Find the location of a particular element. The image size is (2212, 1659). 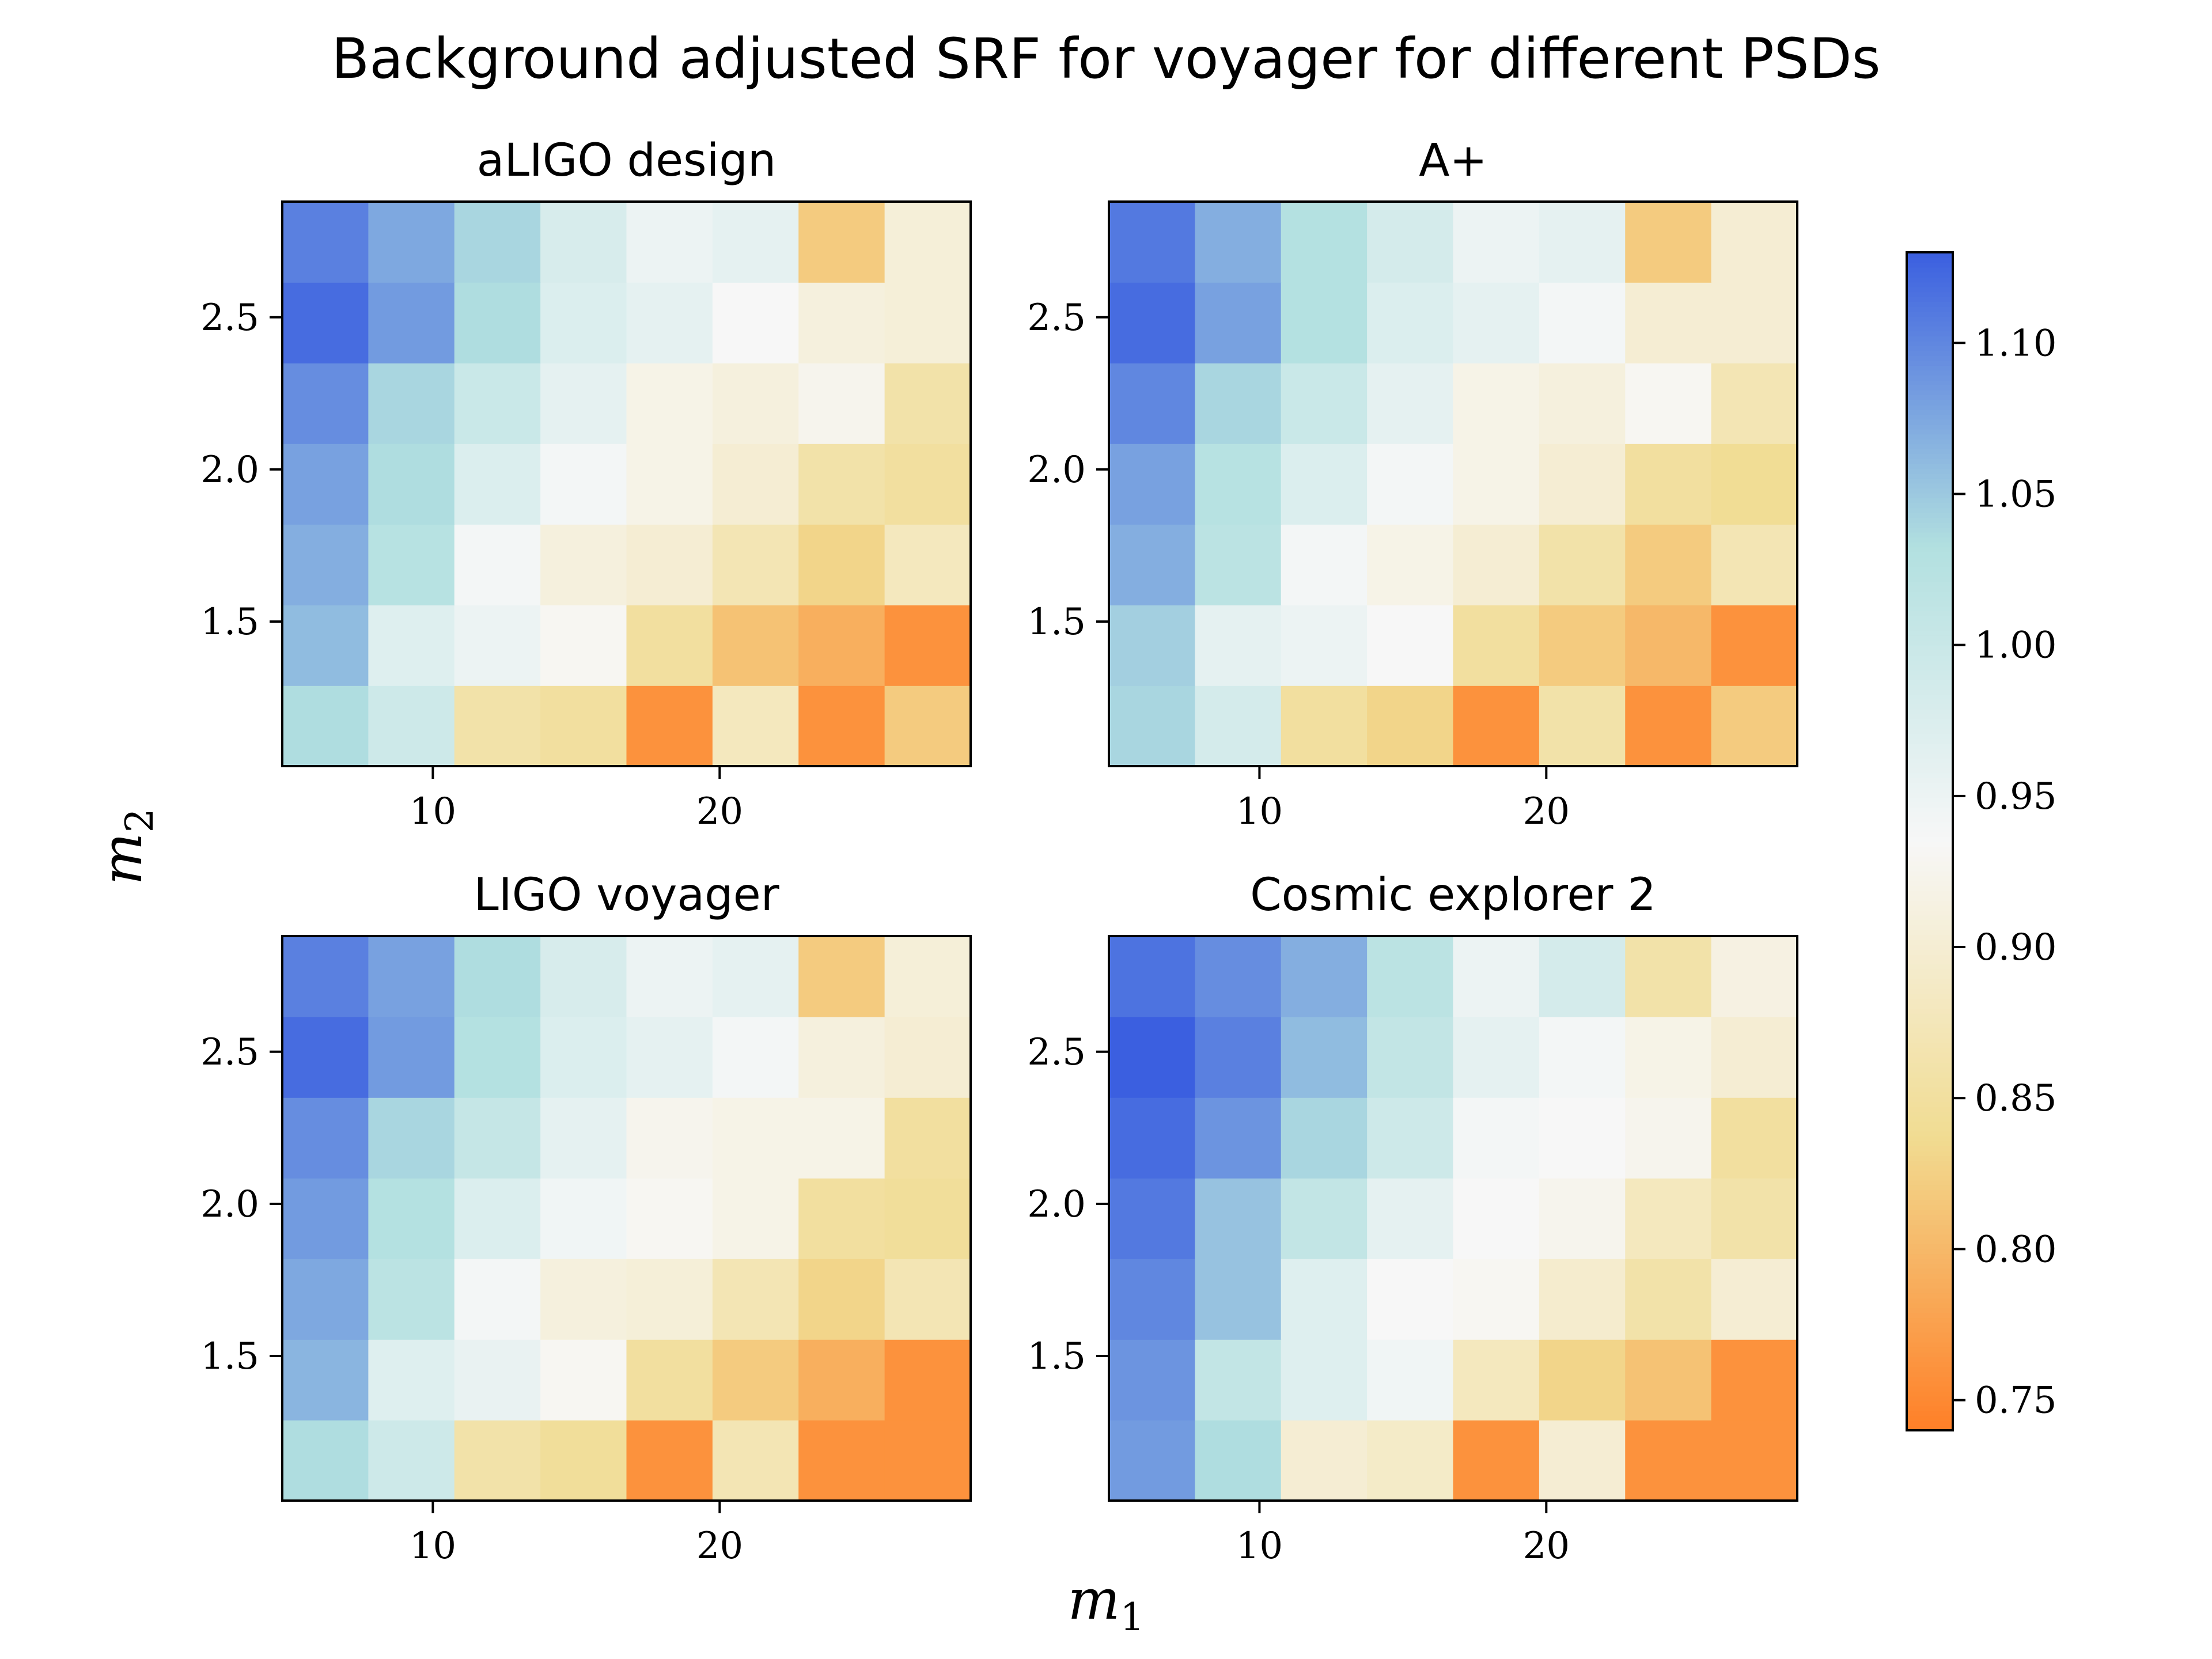

axes-frame is located at coordinates (1453, 483).